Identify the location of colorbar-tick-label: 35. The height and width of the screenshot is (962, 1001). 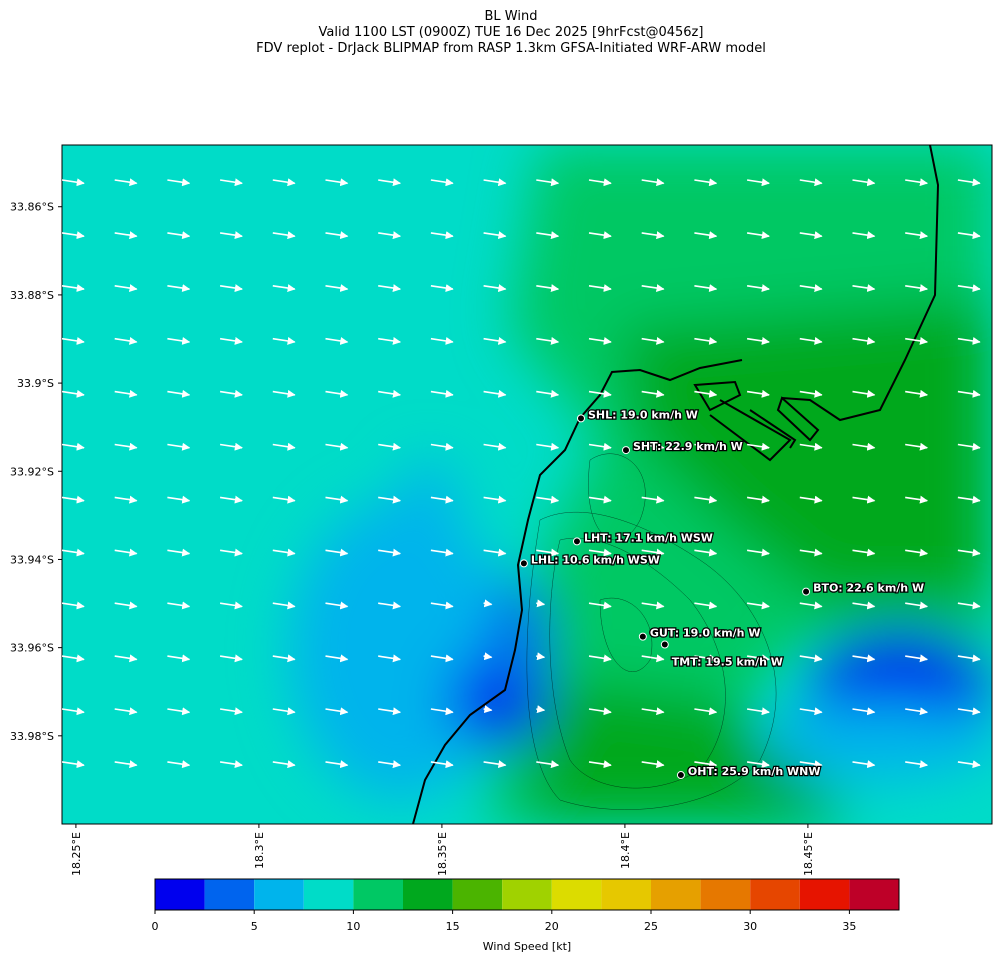
(849, 926).